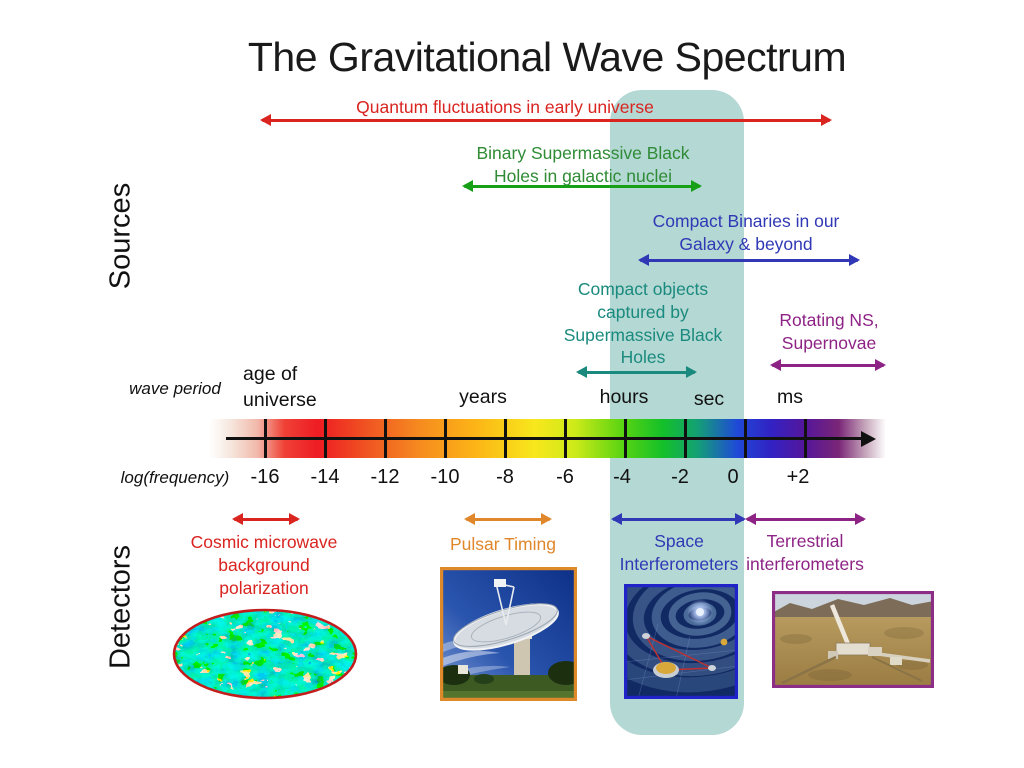  I want to click on radio-telescope-illustration, so click(508, 634).